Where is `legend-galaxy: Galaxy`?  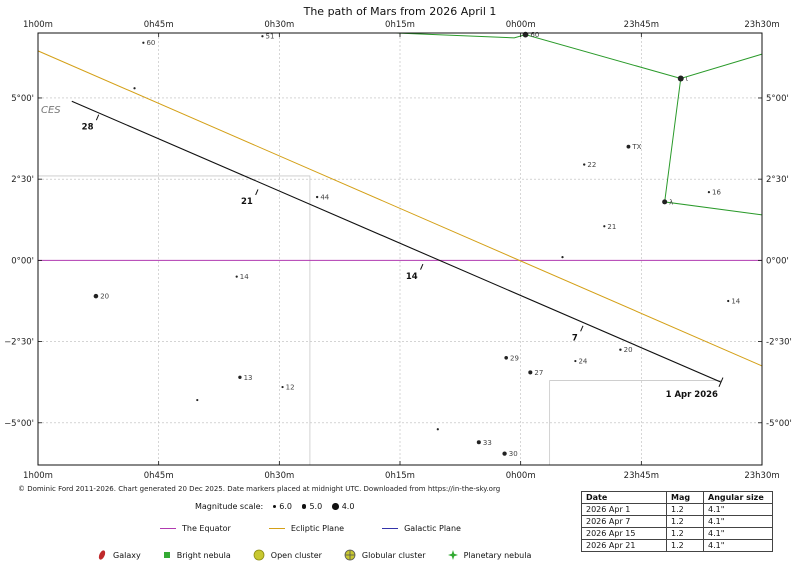
legend-galaxy: Galaxy is located at coordinates (119, 555).